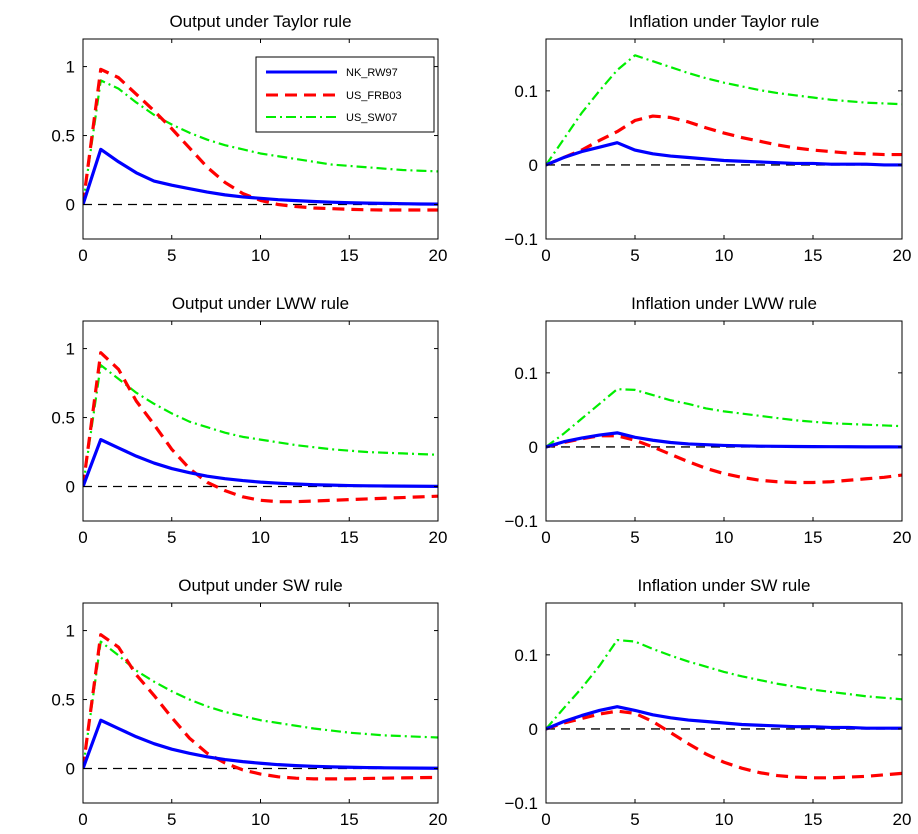 Image resolution: width=918 pixels, height=834 pixels. Describe the element at coordinates (724, 21) in the screenshot. I see `panel-title: Inflation under Taylor rule` at that location.